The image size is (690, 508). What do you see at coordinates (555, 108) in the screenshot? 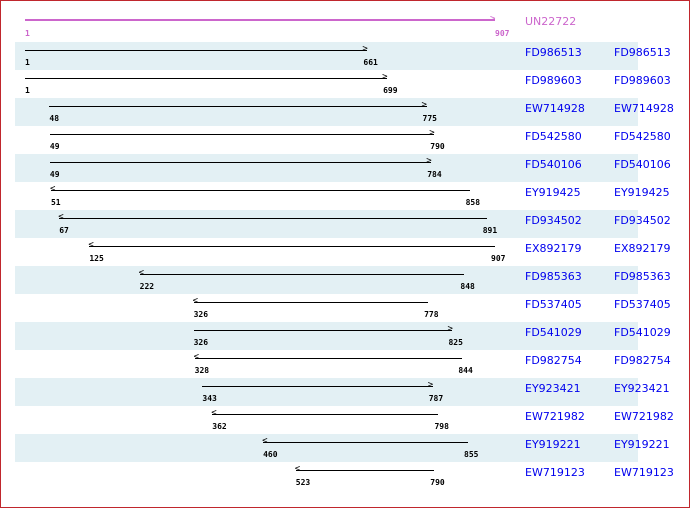
I see `sequence-link: EW714928` at bounding box center [555, 108].